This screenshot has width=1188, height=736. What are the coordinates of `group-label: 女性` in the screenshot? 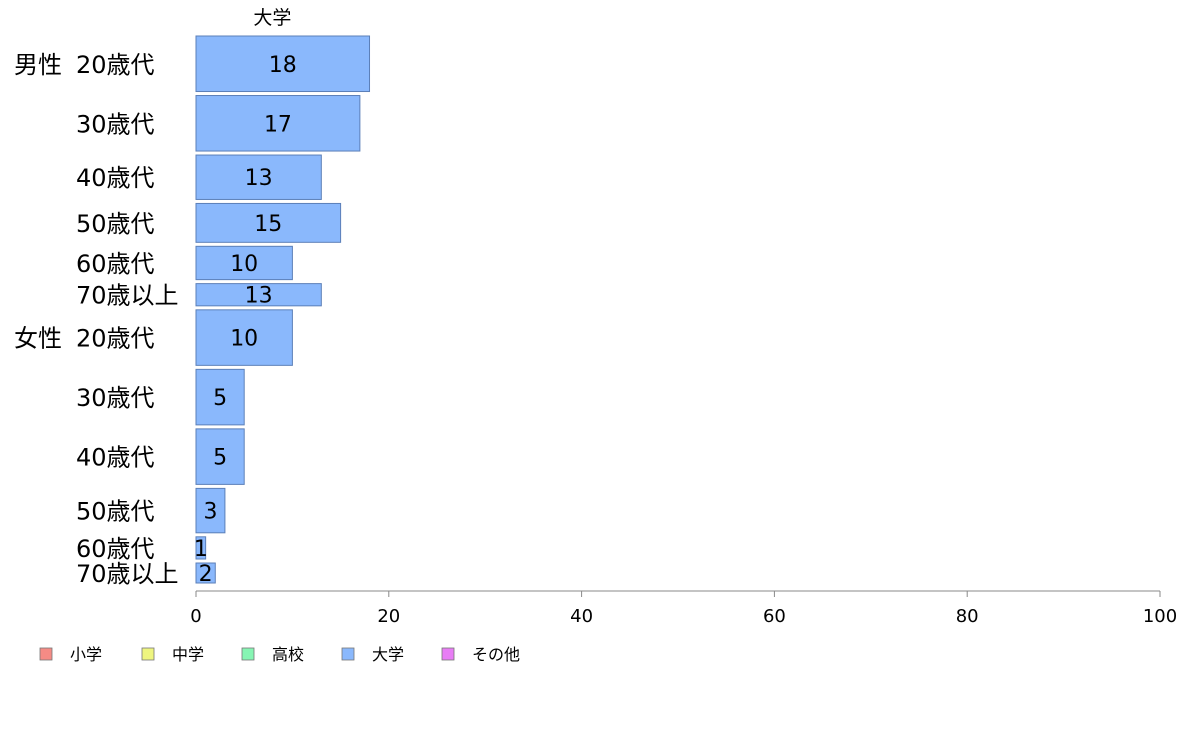 It's located at (38, 339).